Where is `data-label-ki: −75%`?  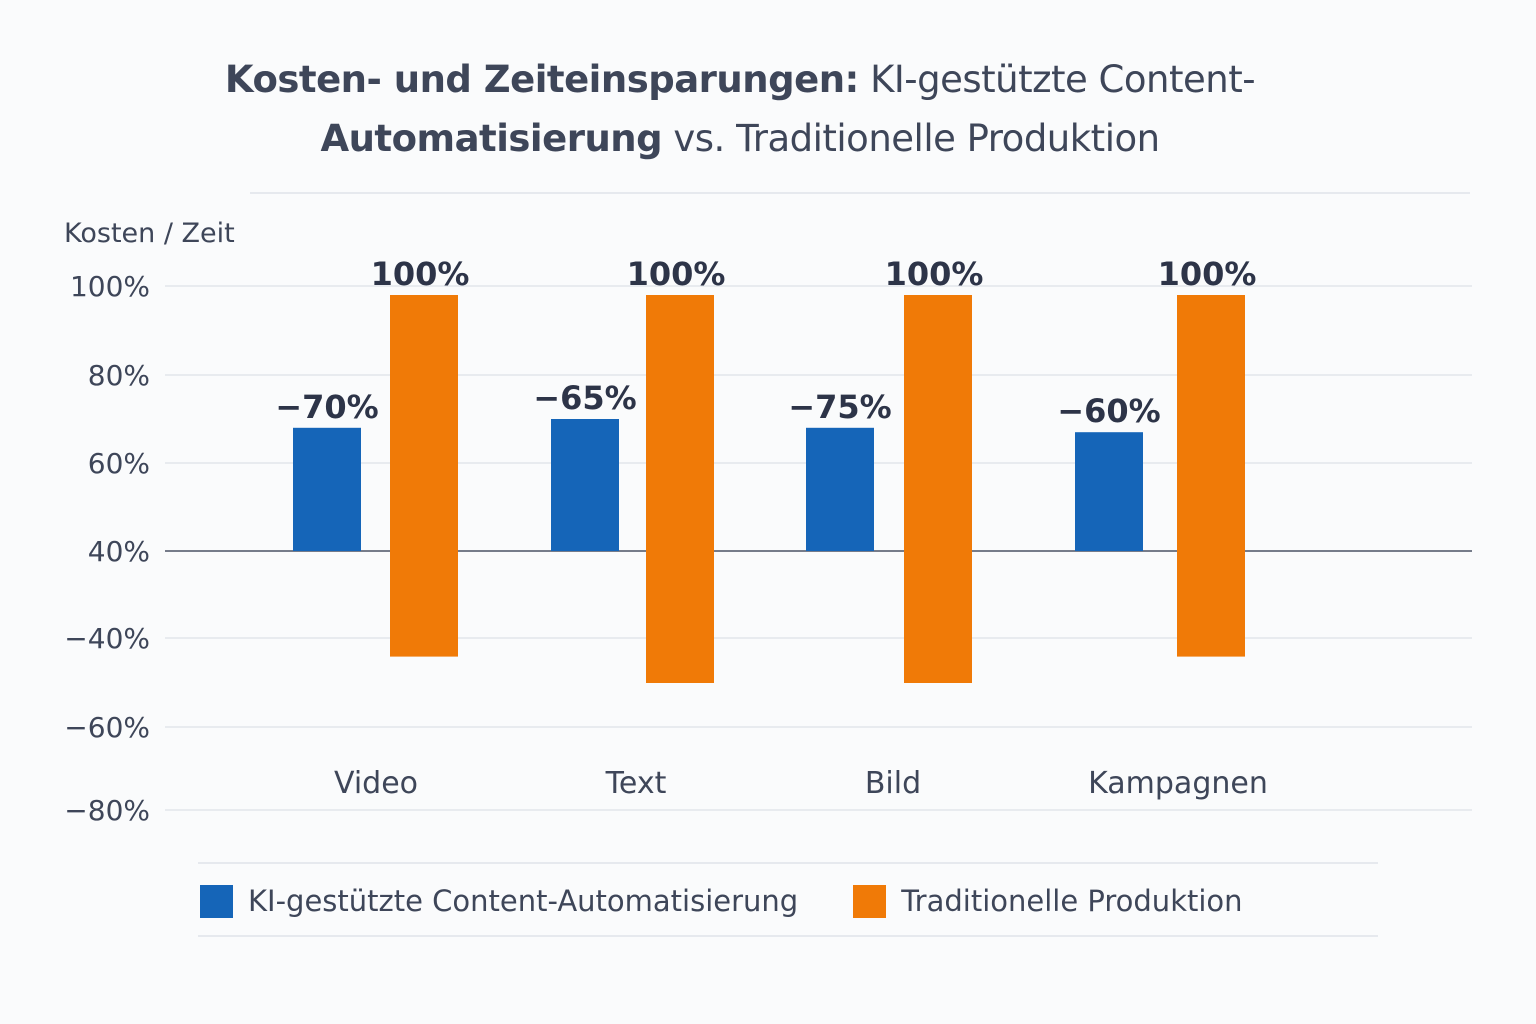
data-label-ki: −75% is located at coordinates (839, 407).